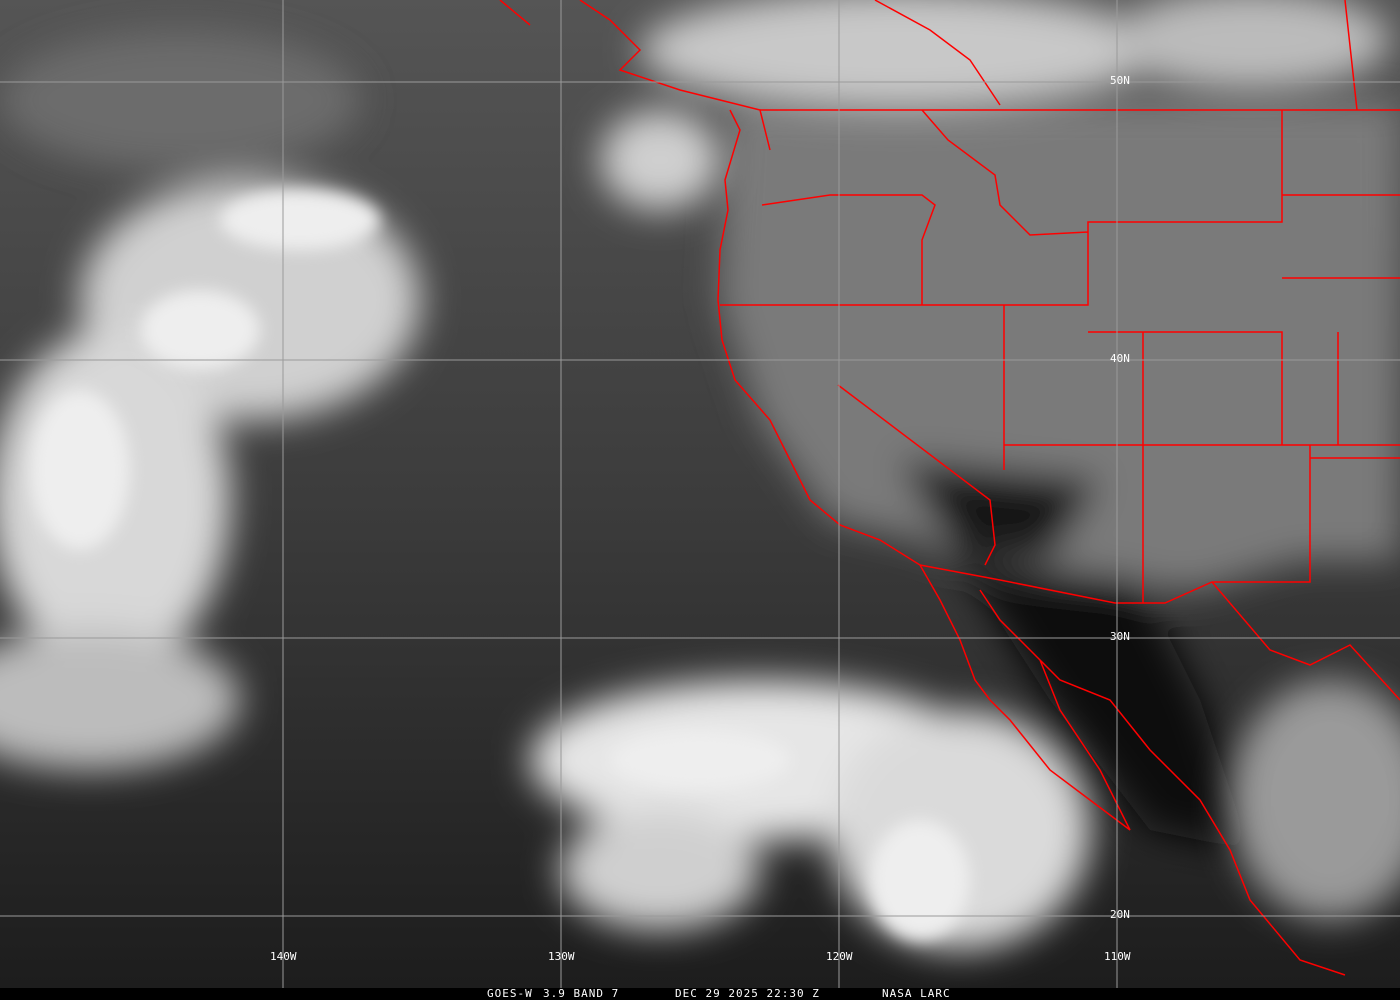  I want to click on lon-label-120w: 120W, so click(839, 956).